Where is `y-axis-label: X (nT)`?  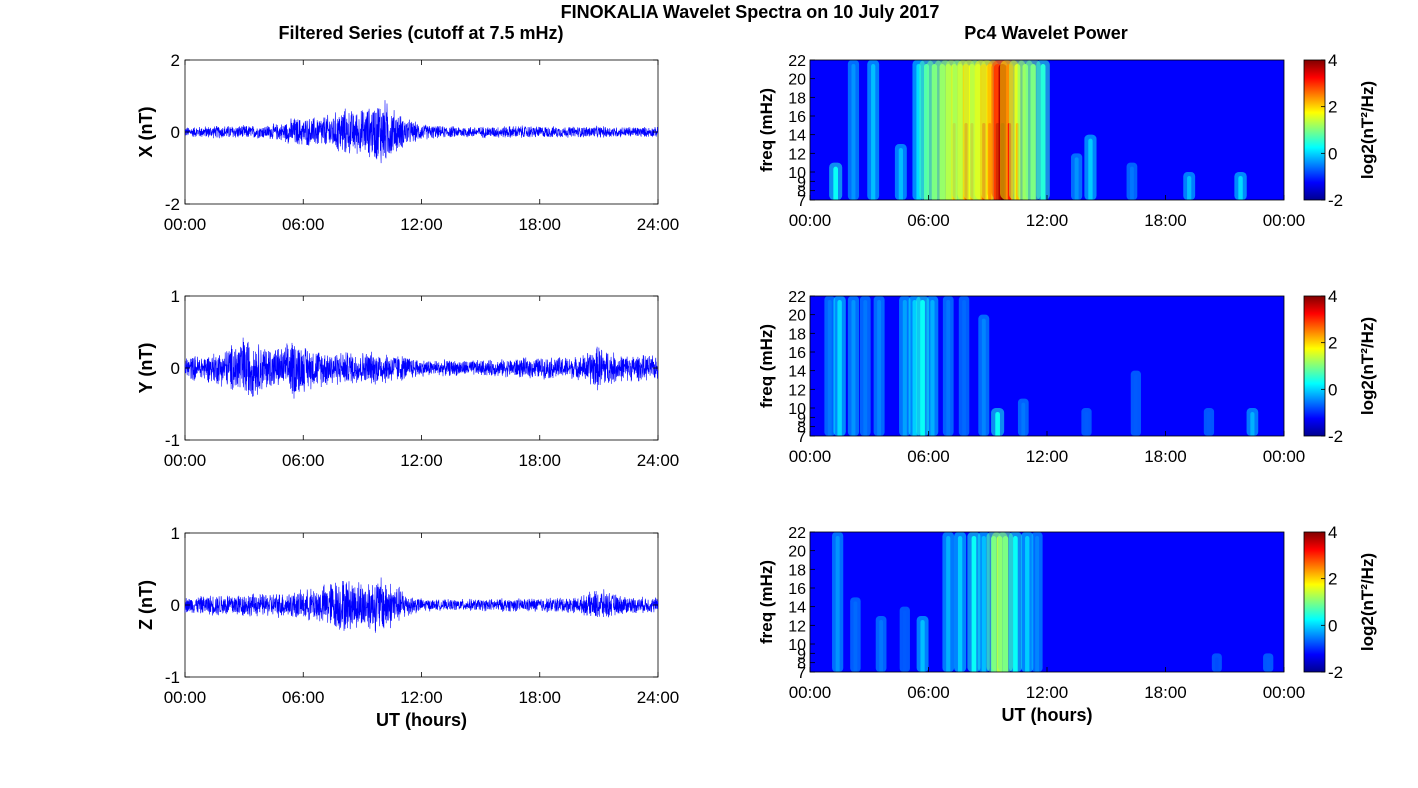 y-axis-label: X (nT) is located at coordinates (146, 132).